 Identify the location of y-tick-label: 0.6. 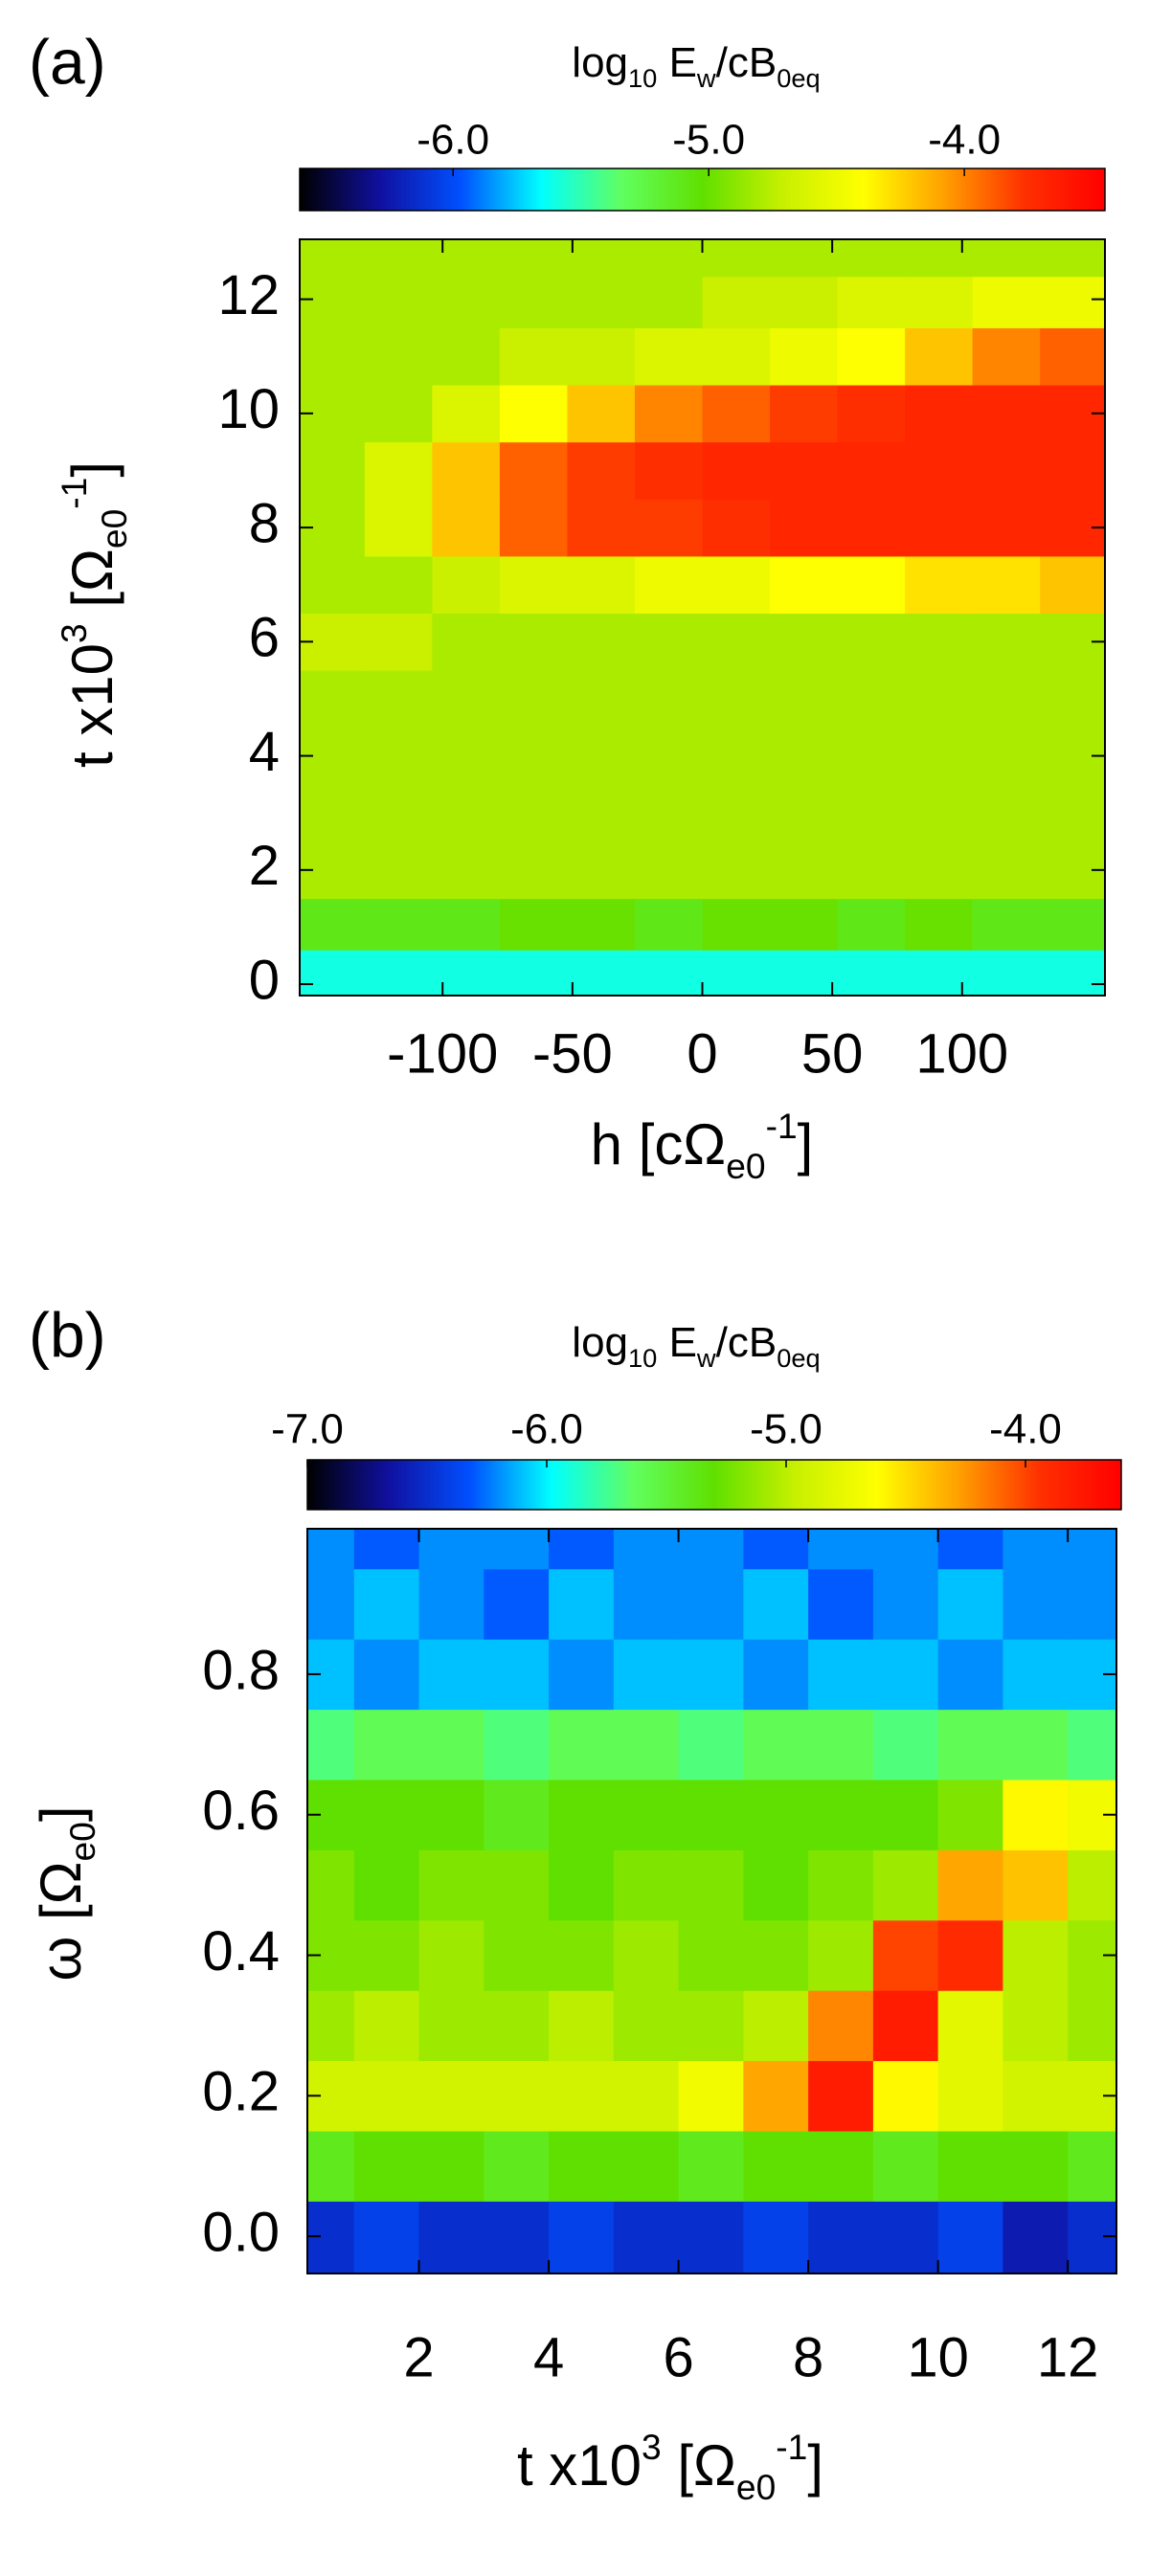
(241, 1811).